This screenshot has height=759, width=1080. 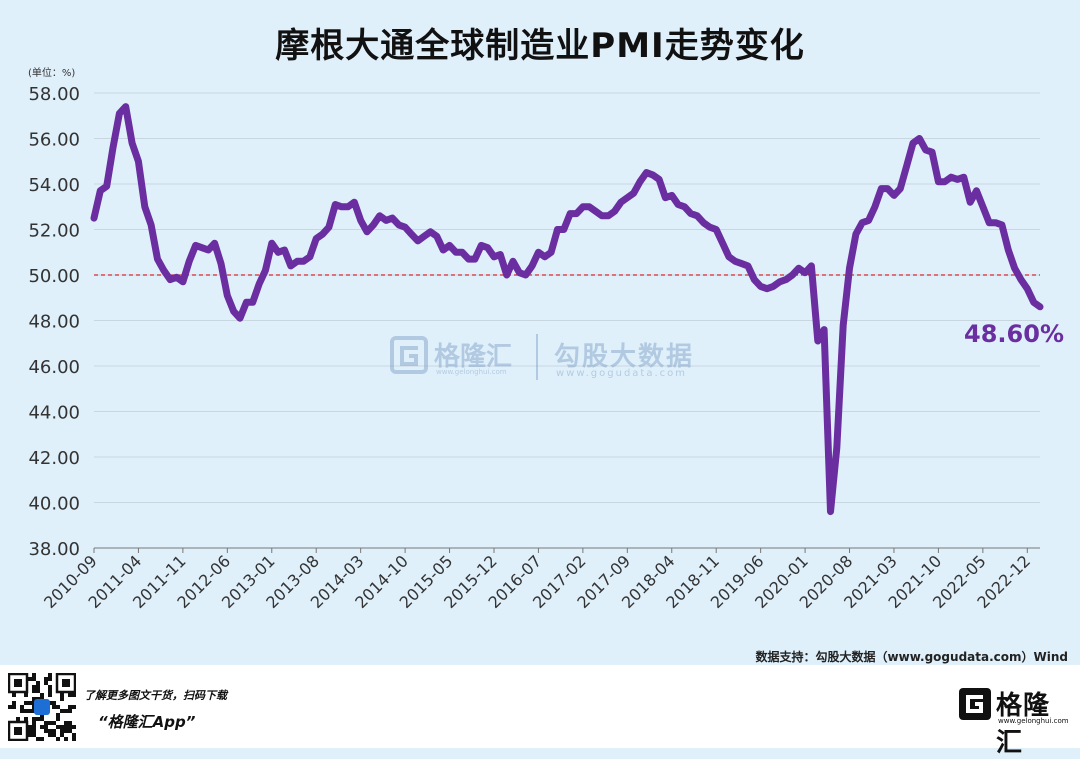 I want to click on app-name: “格隆汇App”, so click(x=147, y=722).